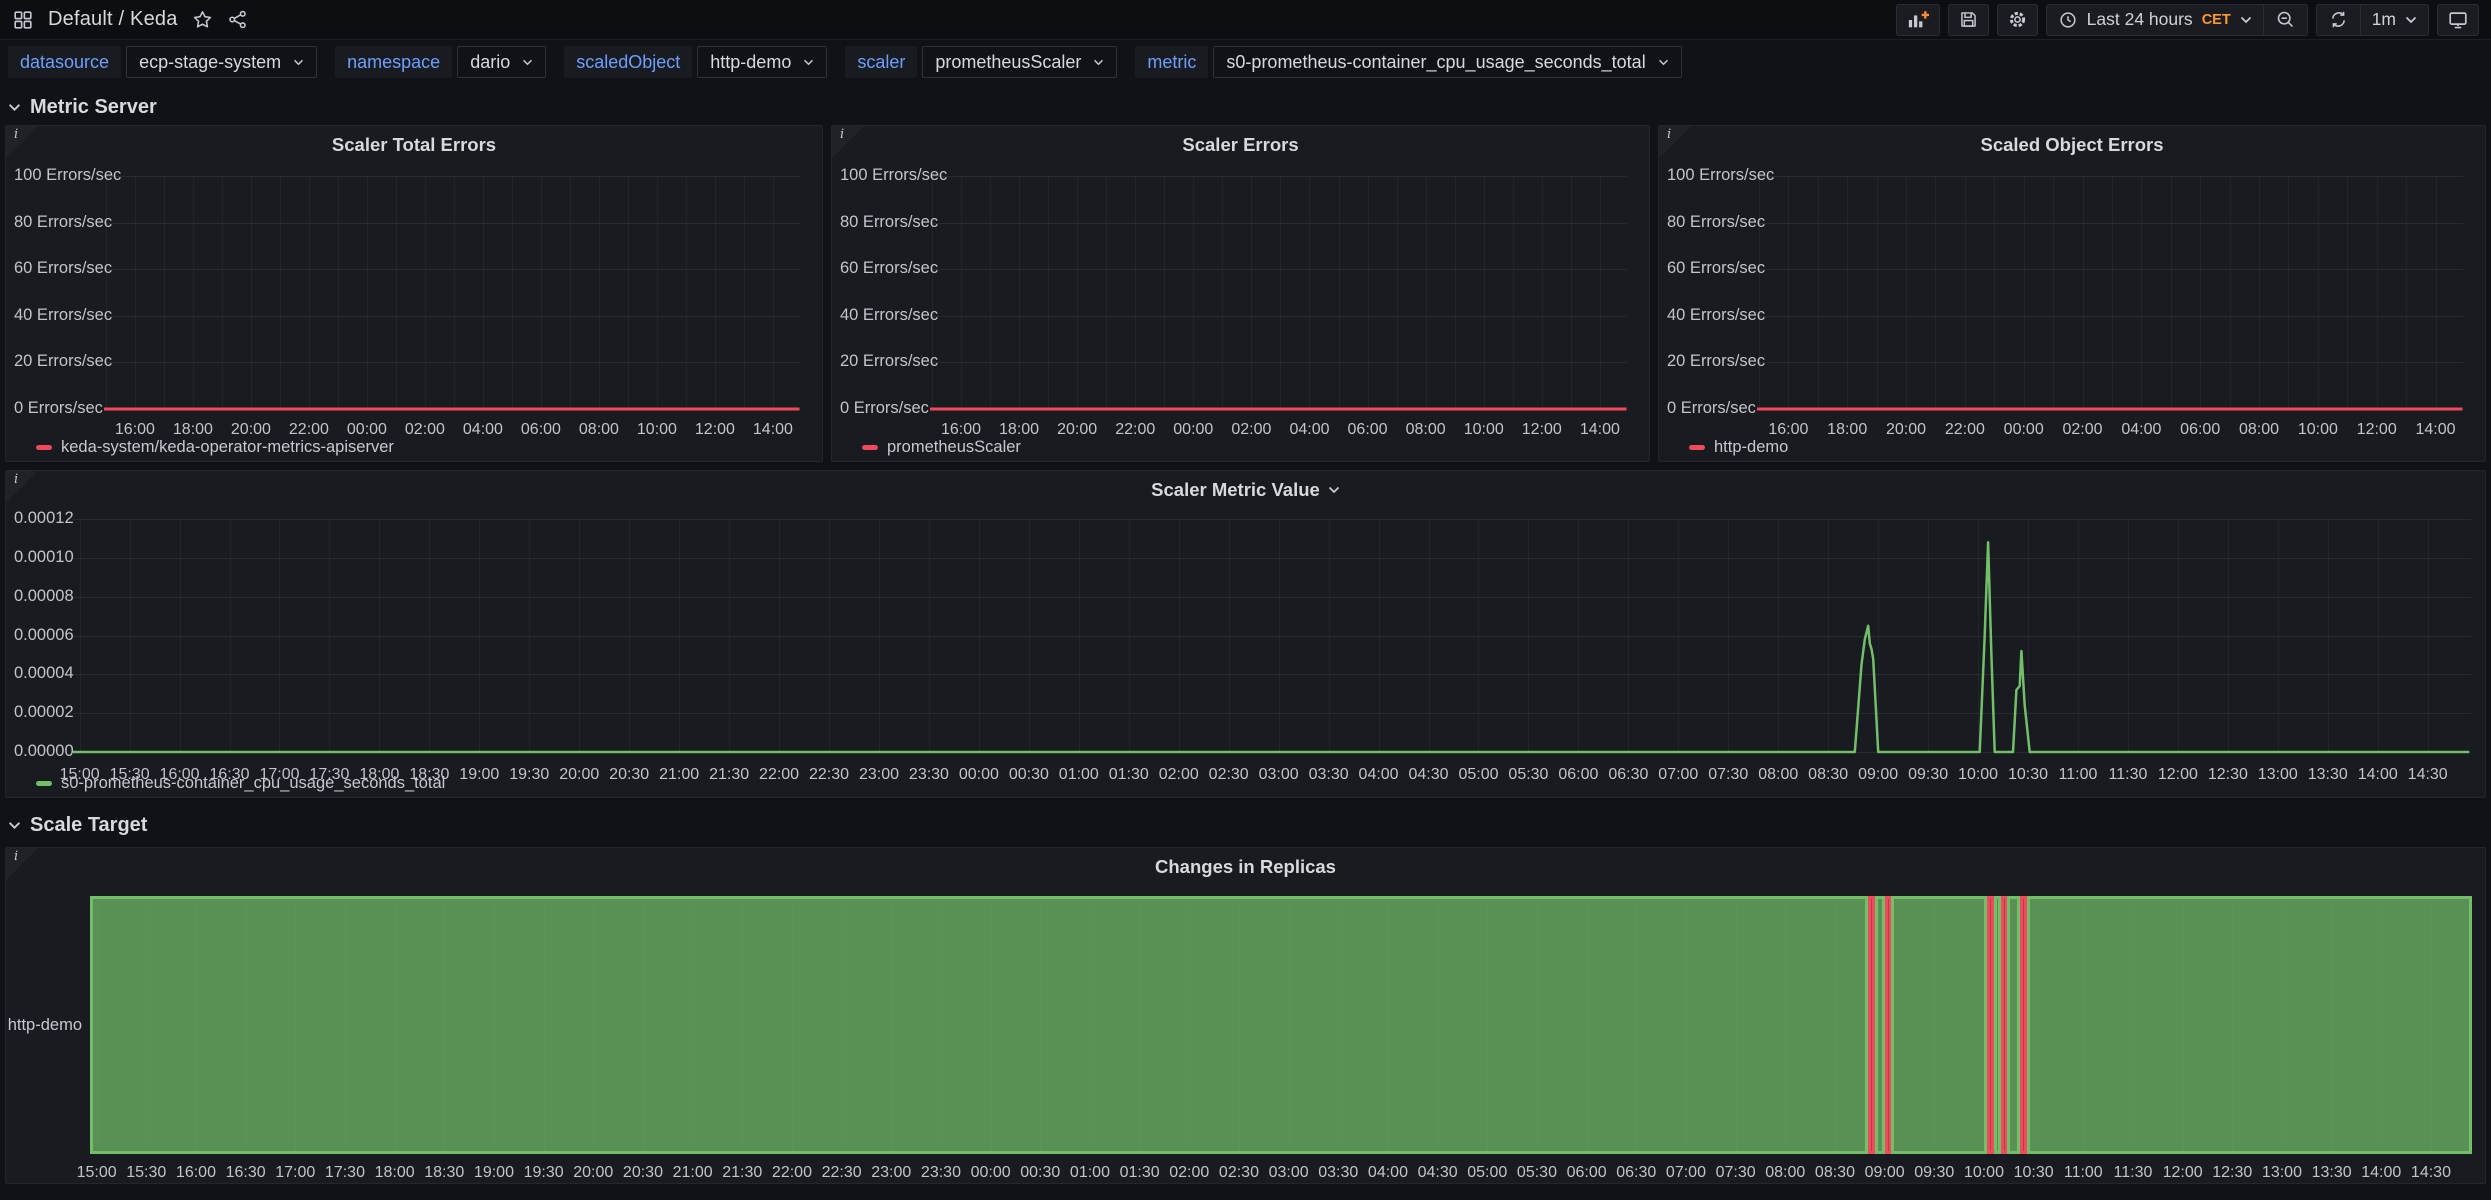 Image resolution: width=2491 pixels, height=1200 pixels. What do you see at coordinates (1697, 447) in the screenshot?
I see `legend-marker` at bounding box center [1697, 447].